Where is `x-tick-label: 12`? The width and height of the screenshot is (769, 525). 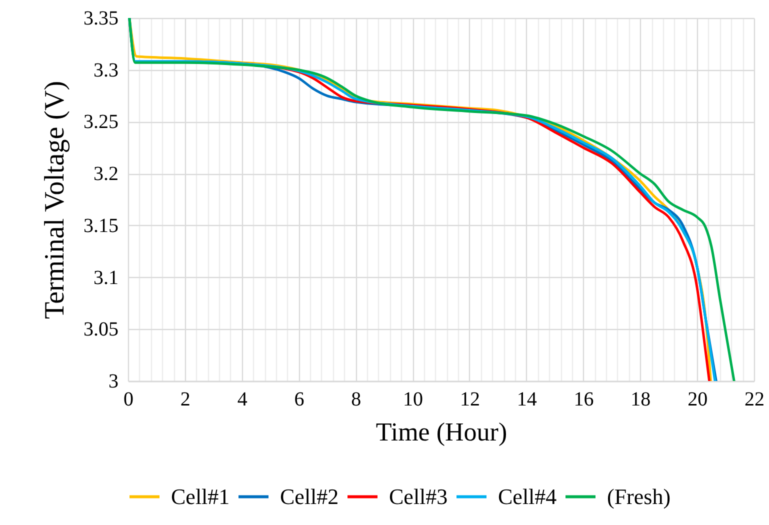
x-tick-label: 12 is located at coordinates (470, 399).